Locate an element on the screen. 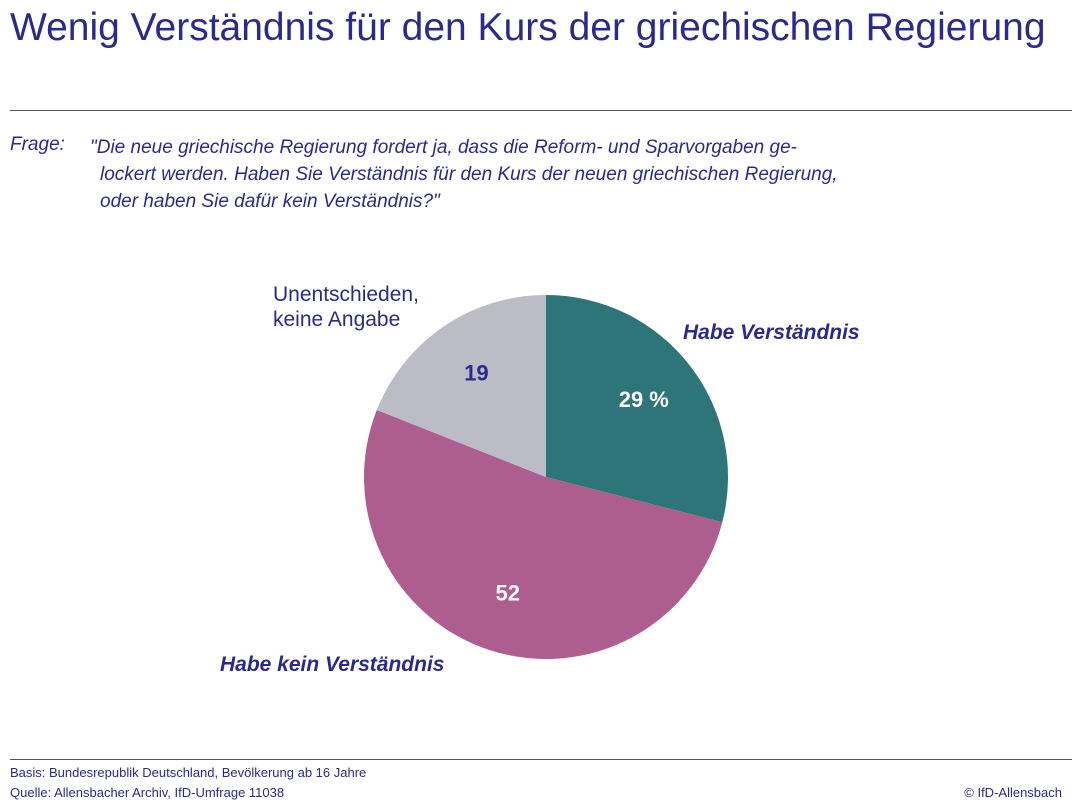 The image size is (1072, 803). value-label: 29 % is located at coordinates (644, 399).